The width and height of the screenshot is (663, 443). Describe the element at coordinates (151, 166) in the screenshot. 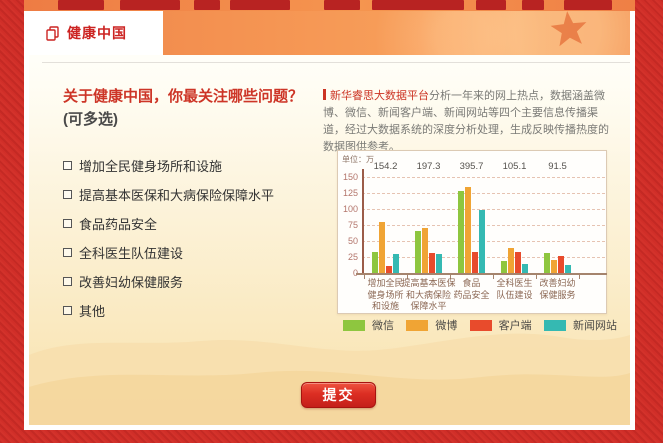

I see `option-label: 增加全民健身场所和设施` at that location.